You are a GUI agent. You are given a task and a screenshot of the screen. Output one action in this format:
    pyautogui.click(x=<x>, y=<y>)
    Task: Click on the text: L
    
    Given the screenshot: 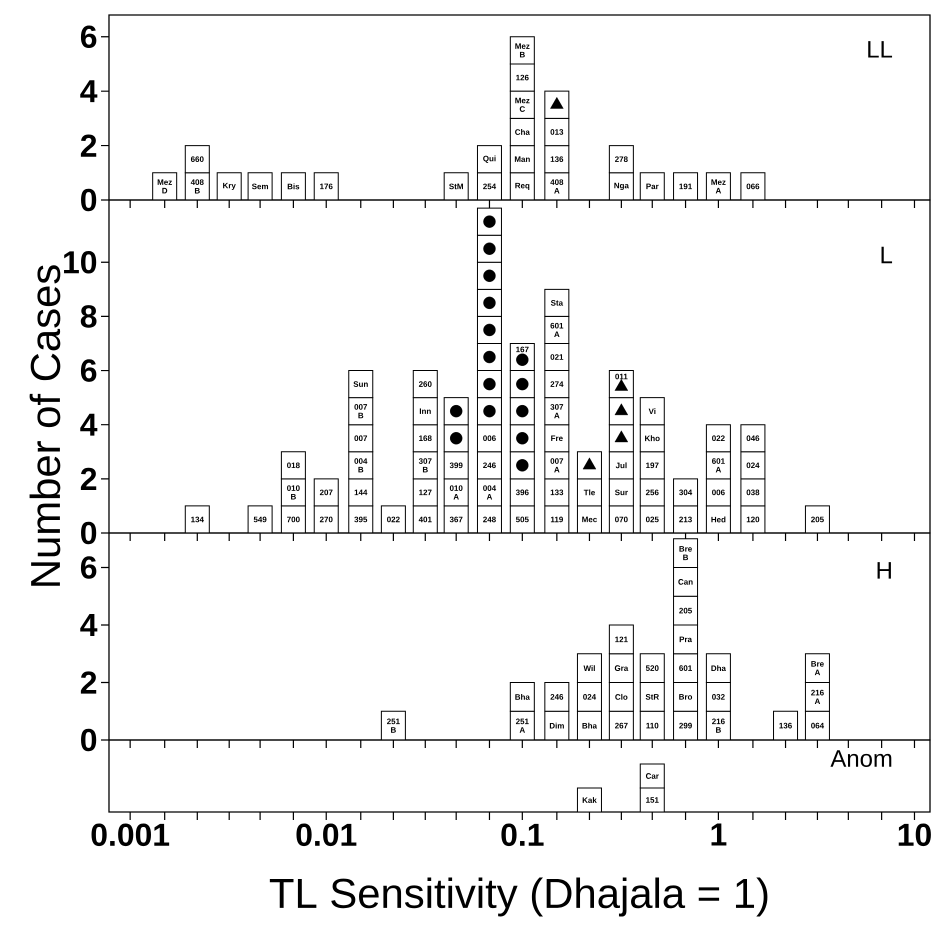 What is the action you would take?
    pyautogui.click(x=887, y=255)
    